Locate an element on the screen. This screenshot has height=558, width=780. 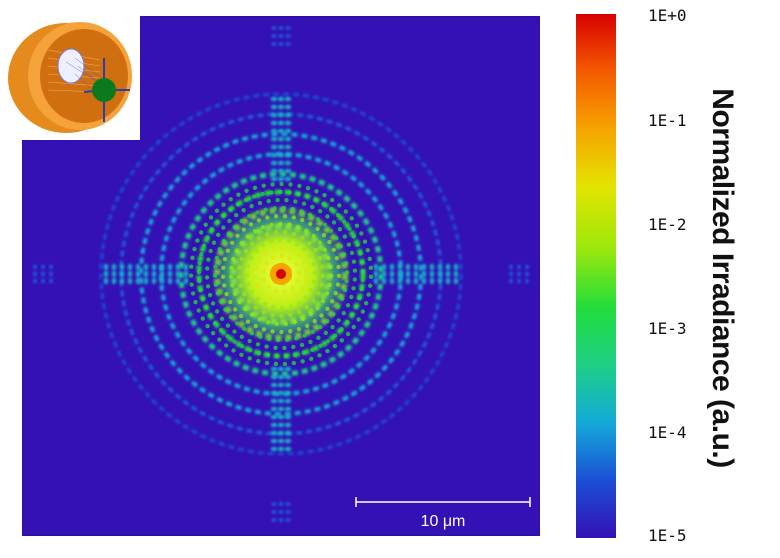
colorbar-tick-1e-1: 1E-1 is located at coordinates (667, 120).